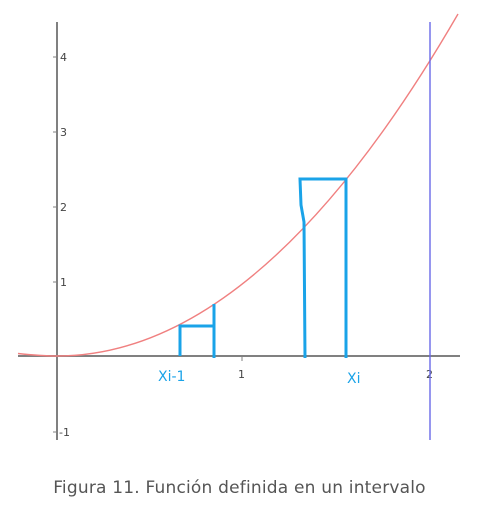 This screenshot has width=479, height=521. Describe the element at coordinates (353, 379) in the screenshot. I see `label-xi: Xi` at that location.